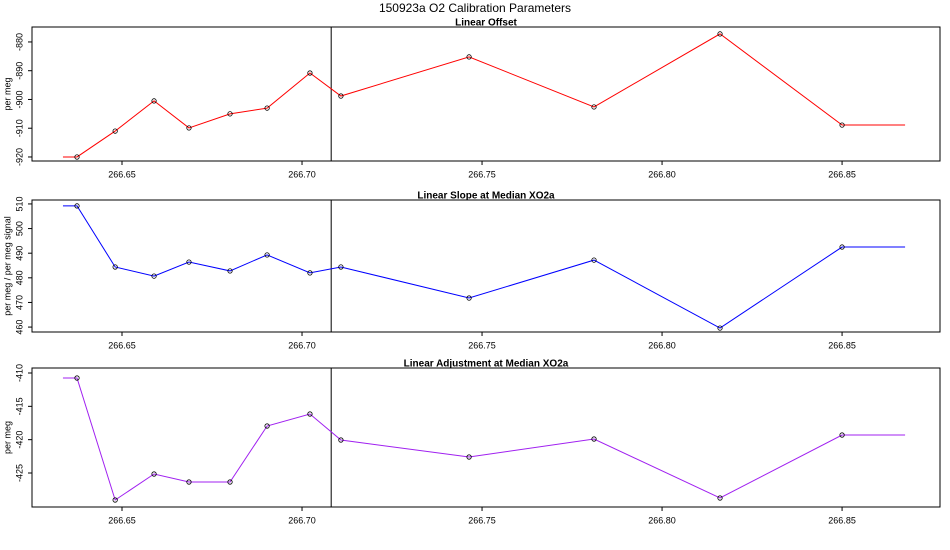 The height and width of the screenshot is (550, 950). Describe the element at coordinates (486, 364) in the screenshot. I see `panel-title: Linear Adjustment at Median XO2a` at that location.